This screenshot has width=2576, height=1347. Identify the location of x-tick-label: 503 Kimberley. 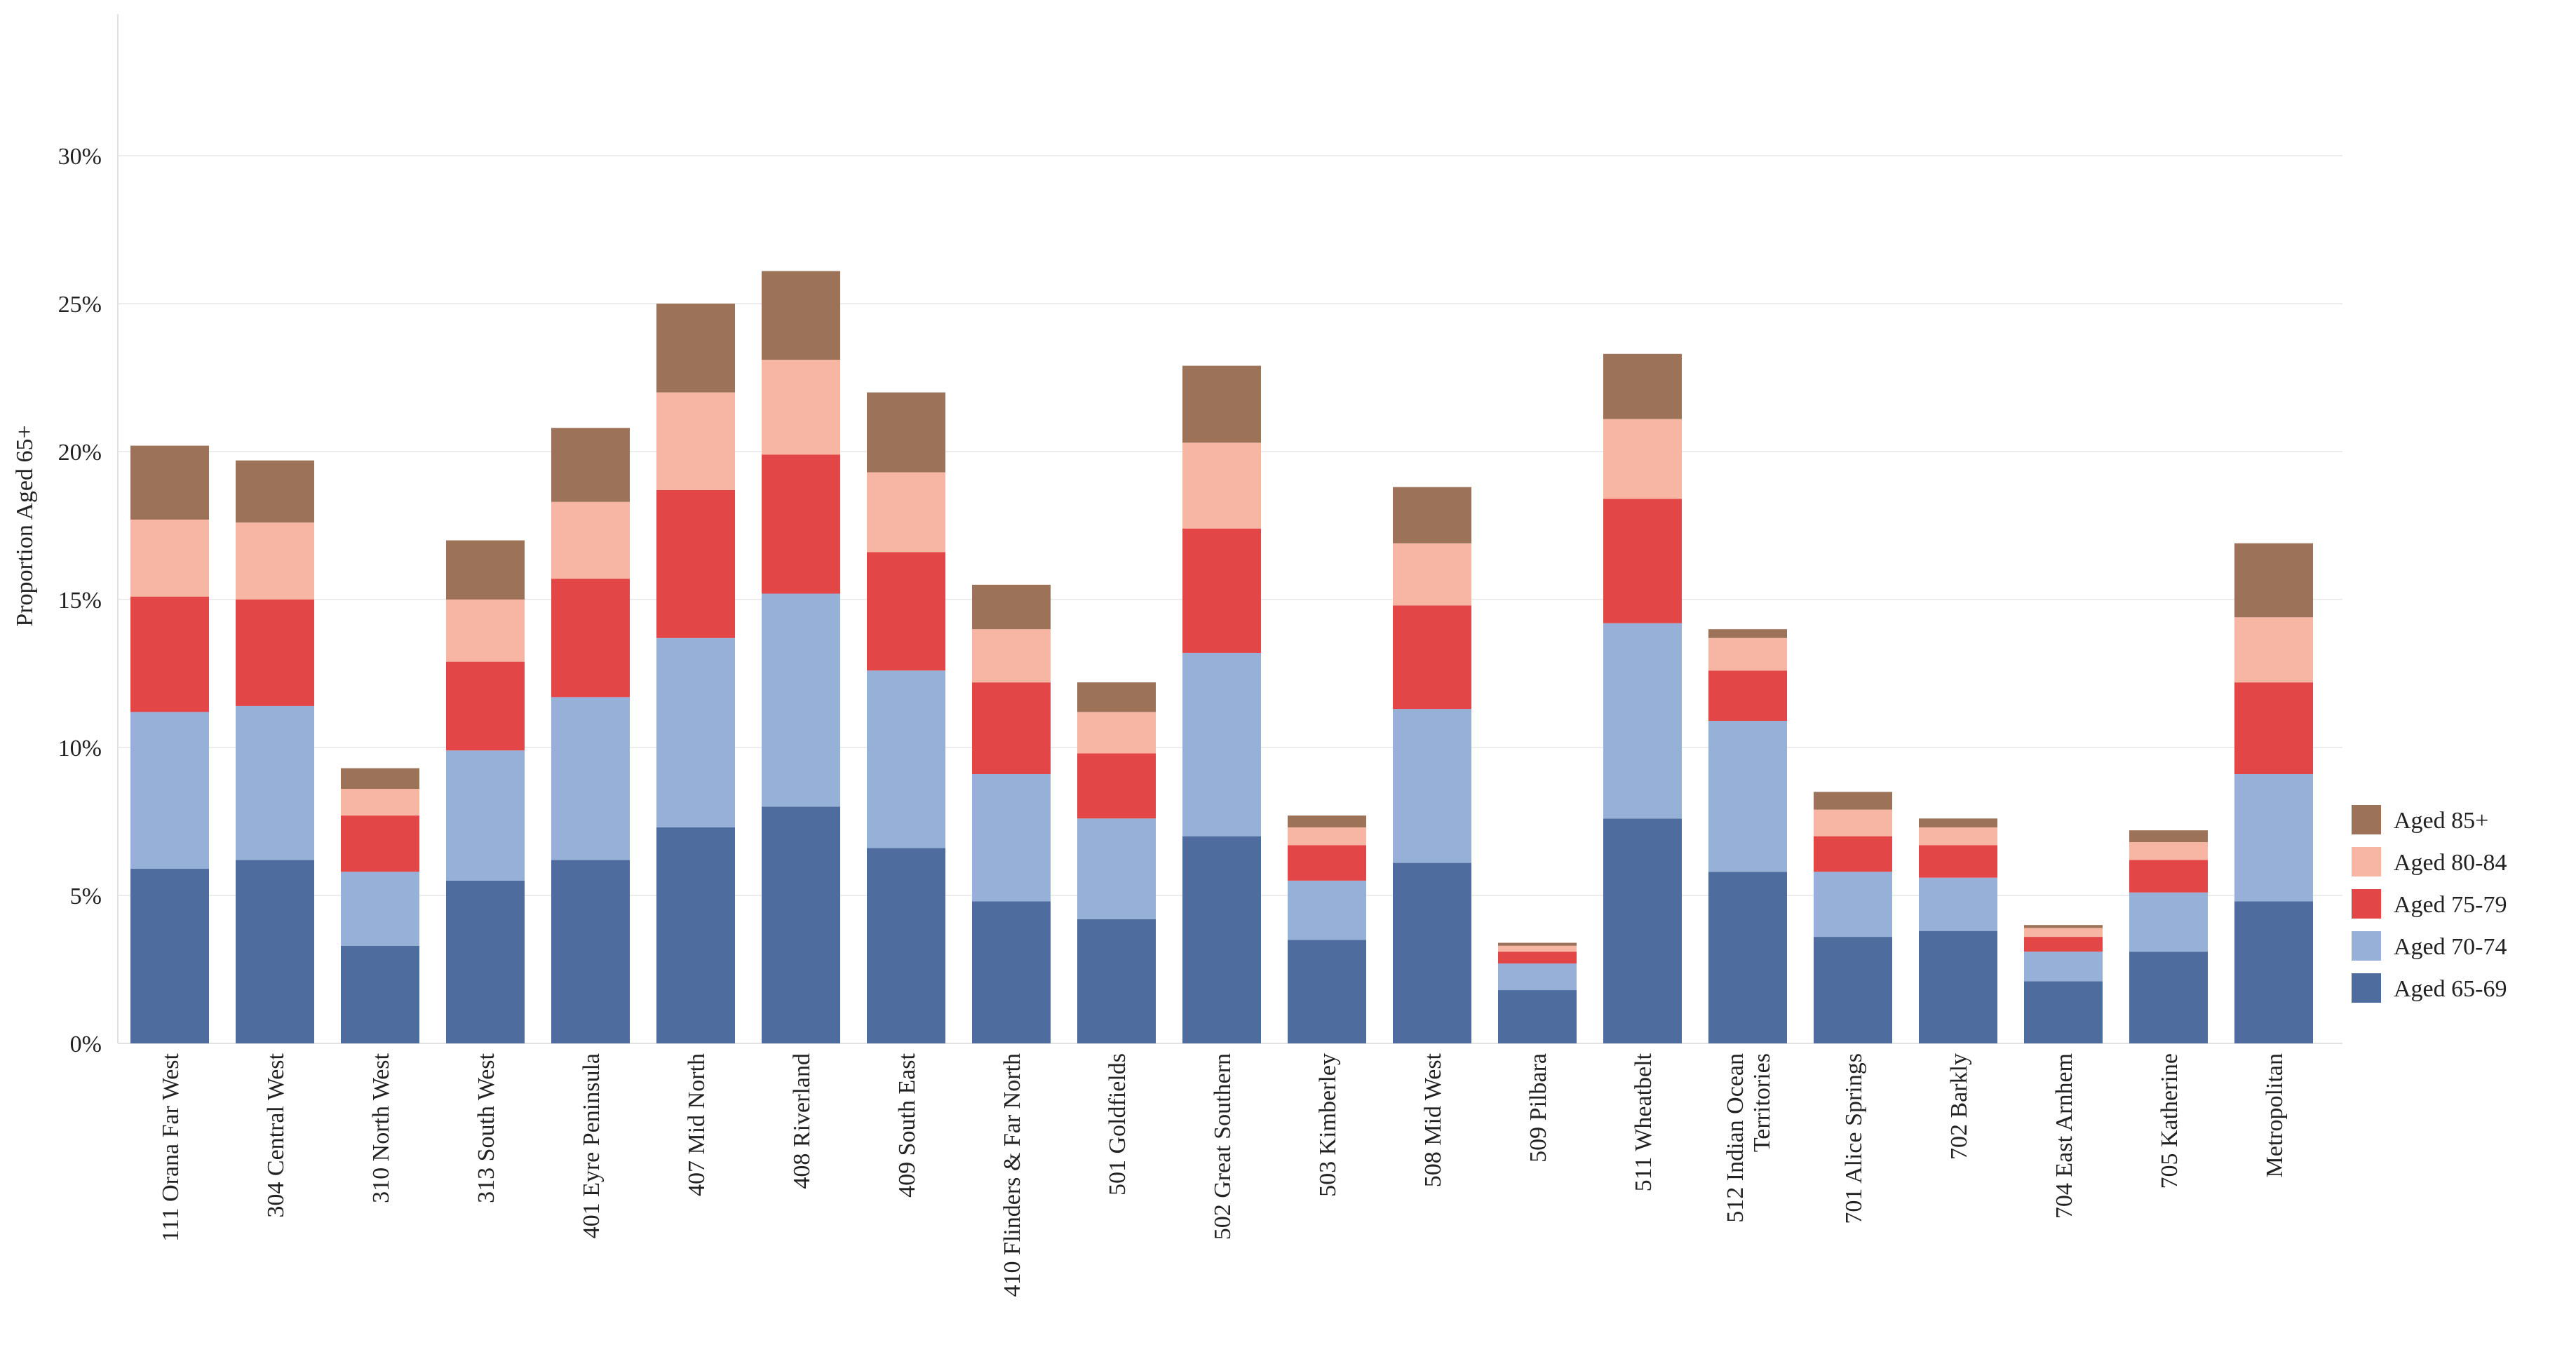
(1328, 1125).